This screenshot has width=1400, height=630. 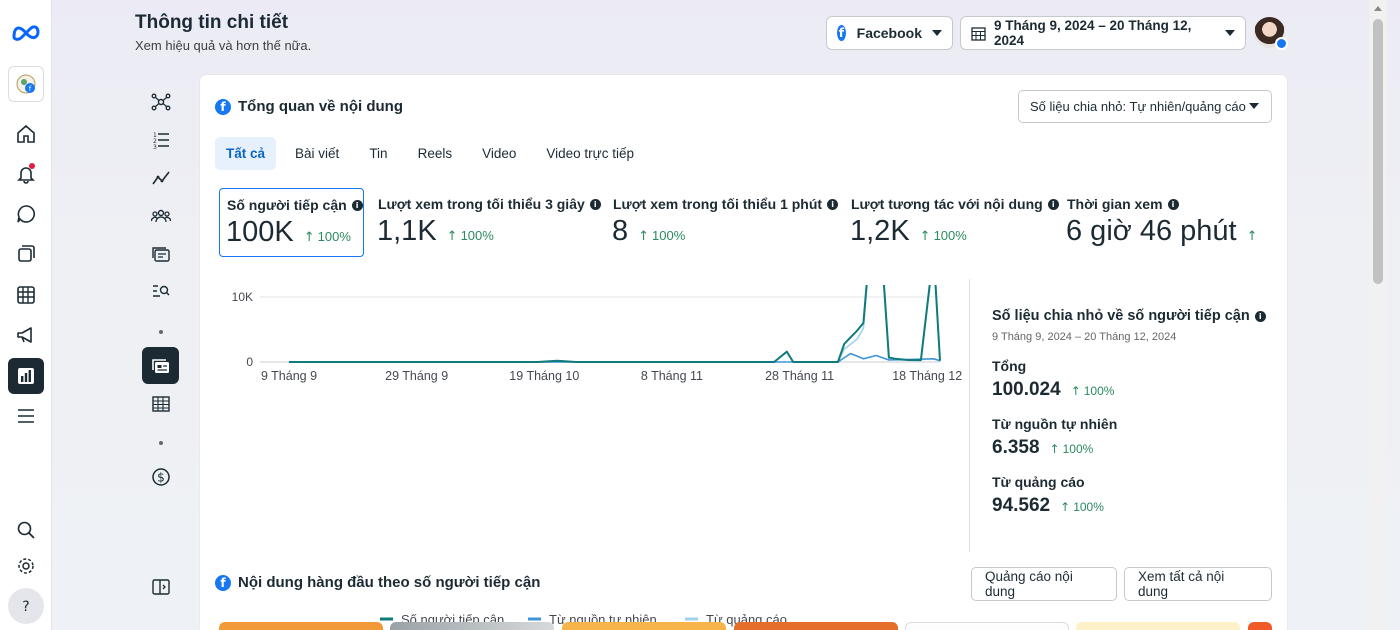 What do you see at coordinates (1055, 424) in the screenshot?
I see `breakdown-organic-label: Từ nguồn tự nhiên` at bounding box center [1055, 424].